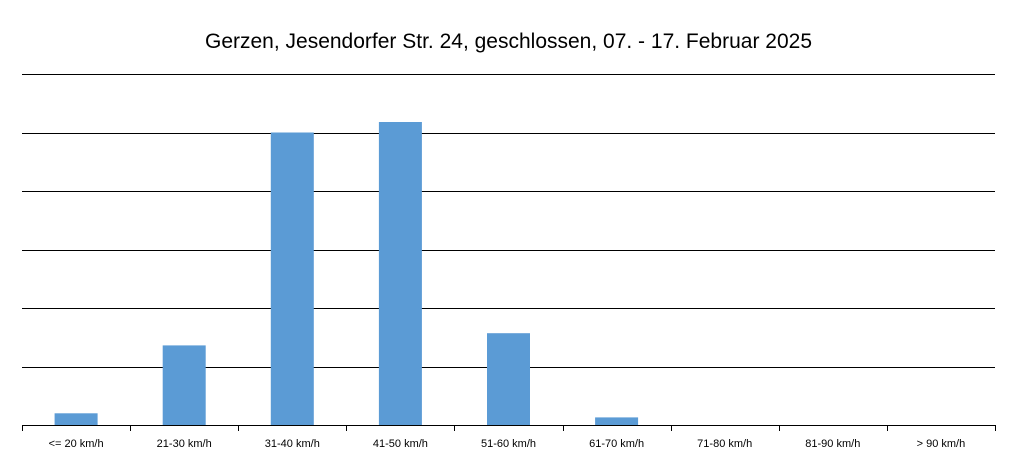 This screenshot has height=464, width=1027. What do you see at coordinates (941, 444) in the screenshot?
I see `x-tick-label: > 90 km/h` at bounding box center [941, 444].